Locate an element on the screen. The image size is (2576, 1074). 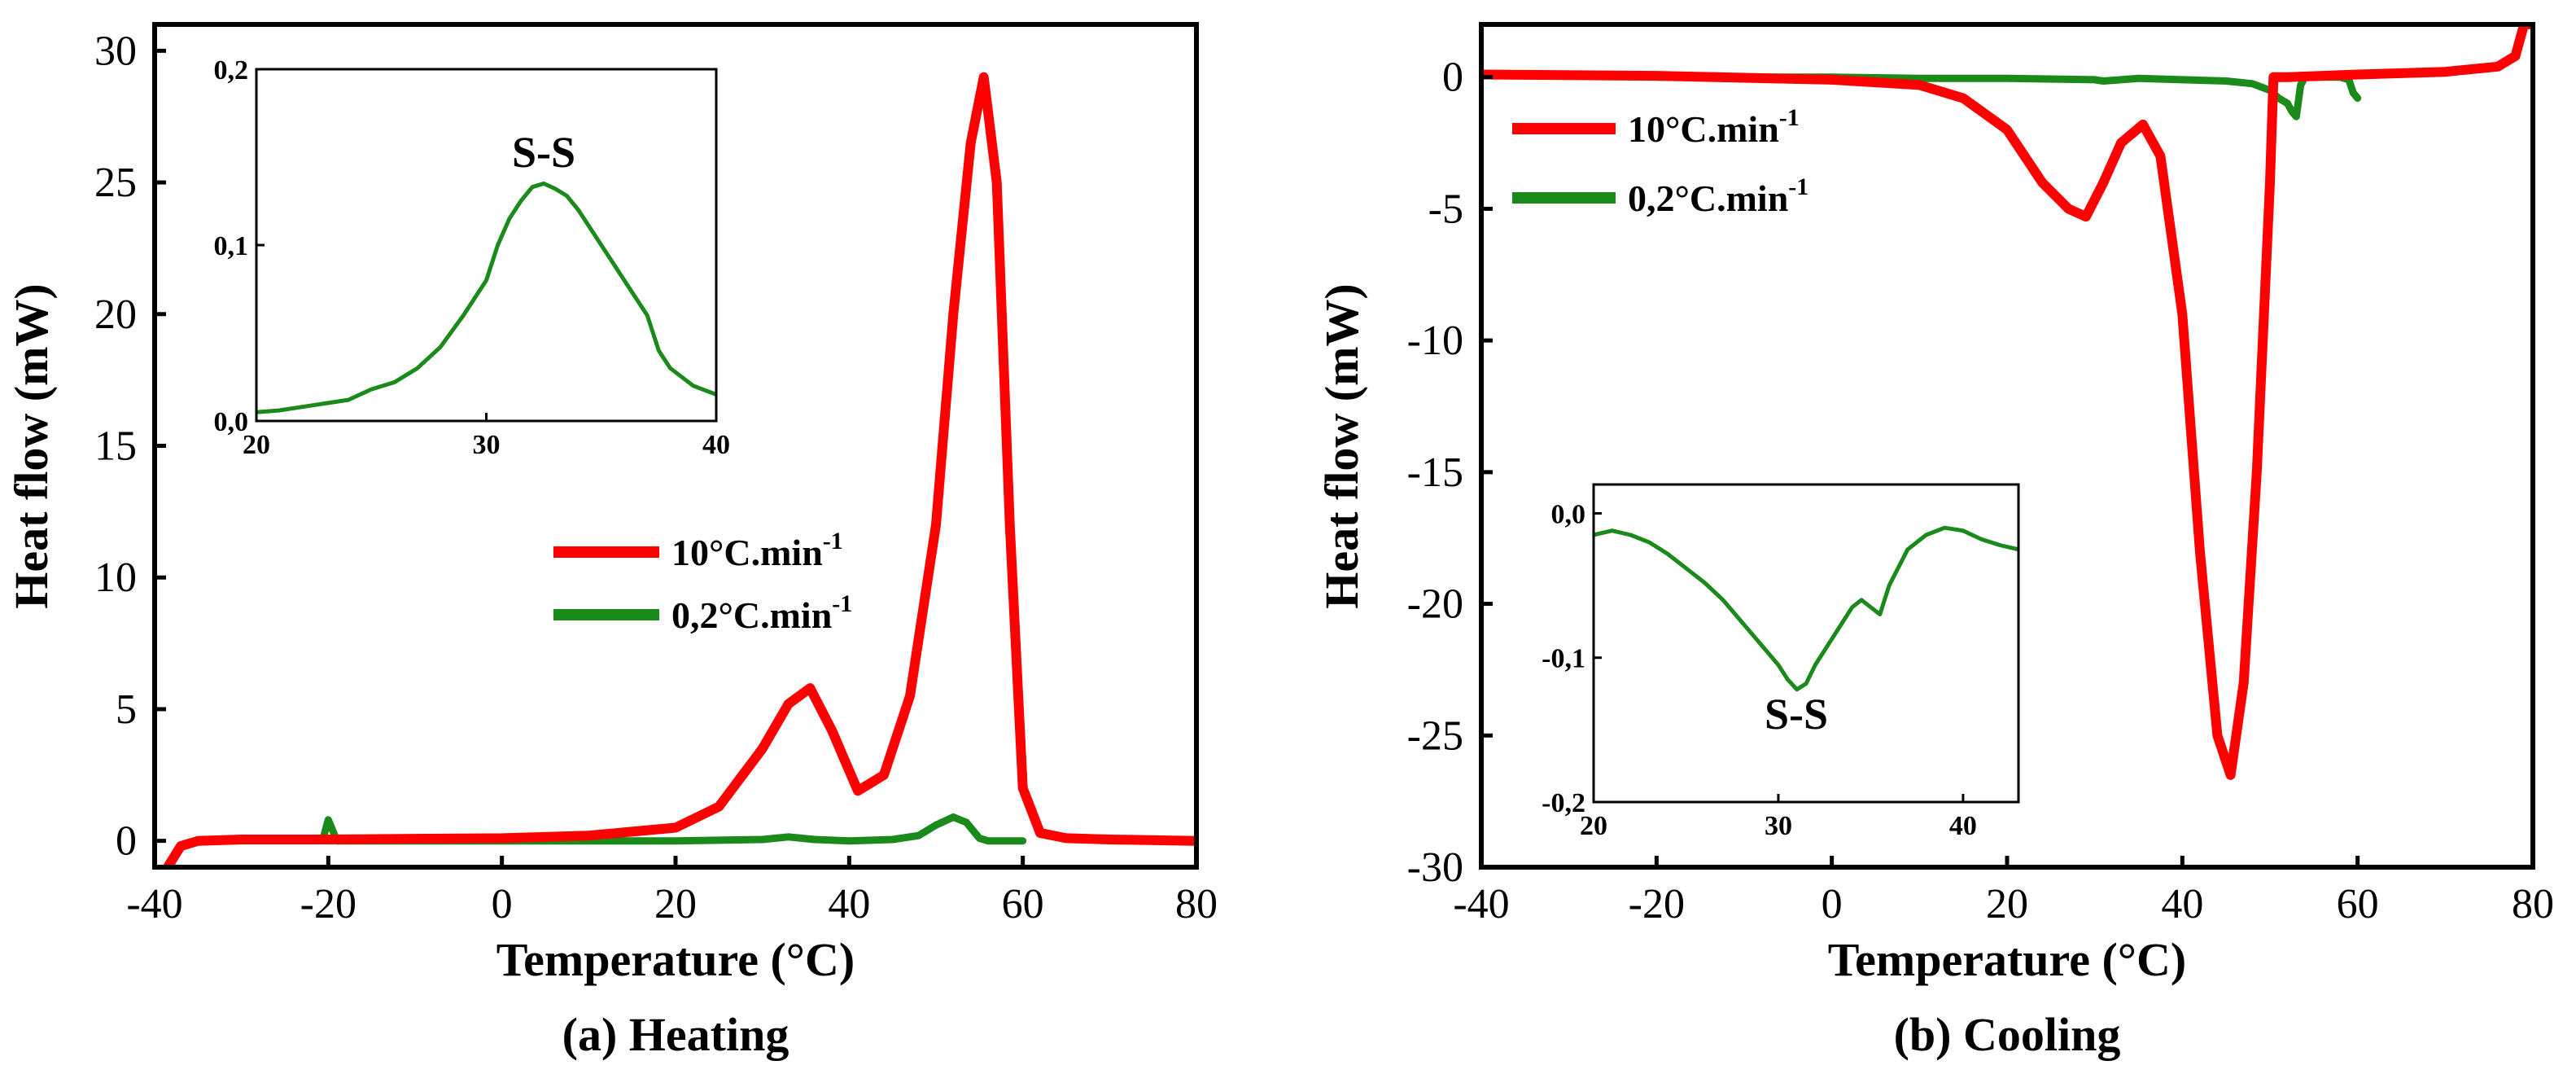
heating-inset-xticks: 20 30 40 is located at coordinates (487, 436).